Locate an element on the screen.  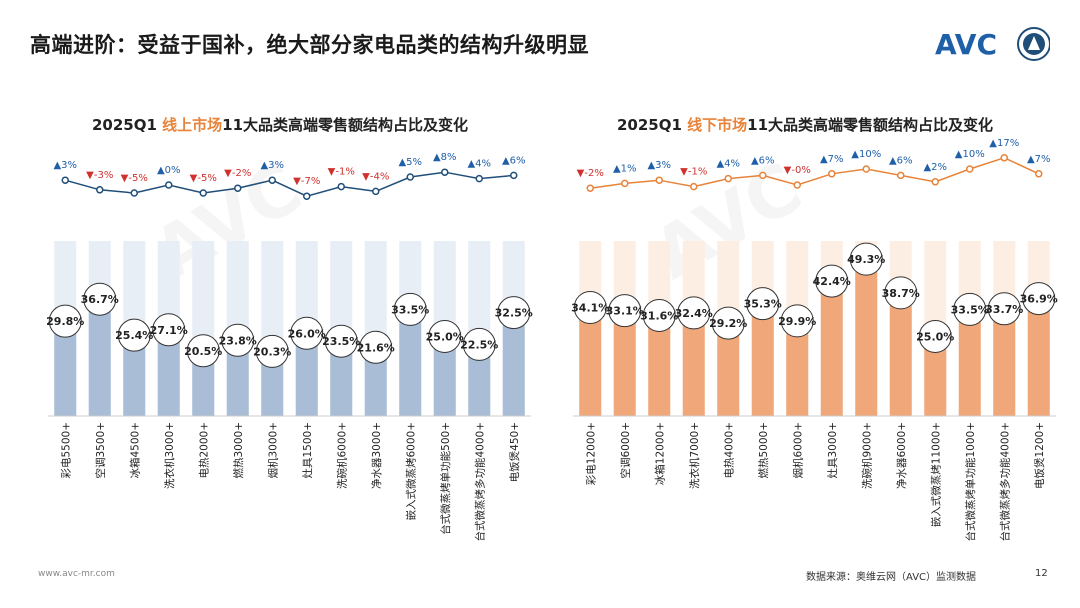
change-label: ▼-2% is located at coordinates (237, 173).